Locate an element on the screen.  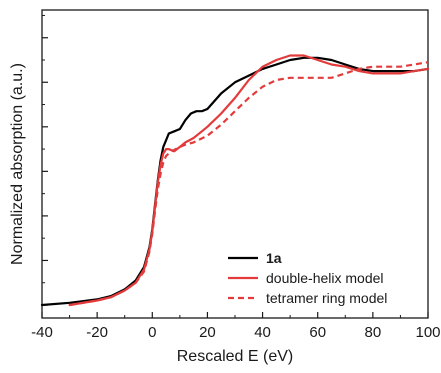
x-tick-label: 40 is located at coordinates (262, 332).